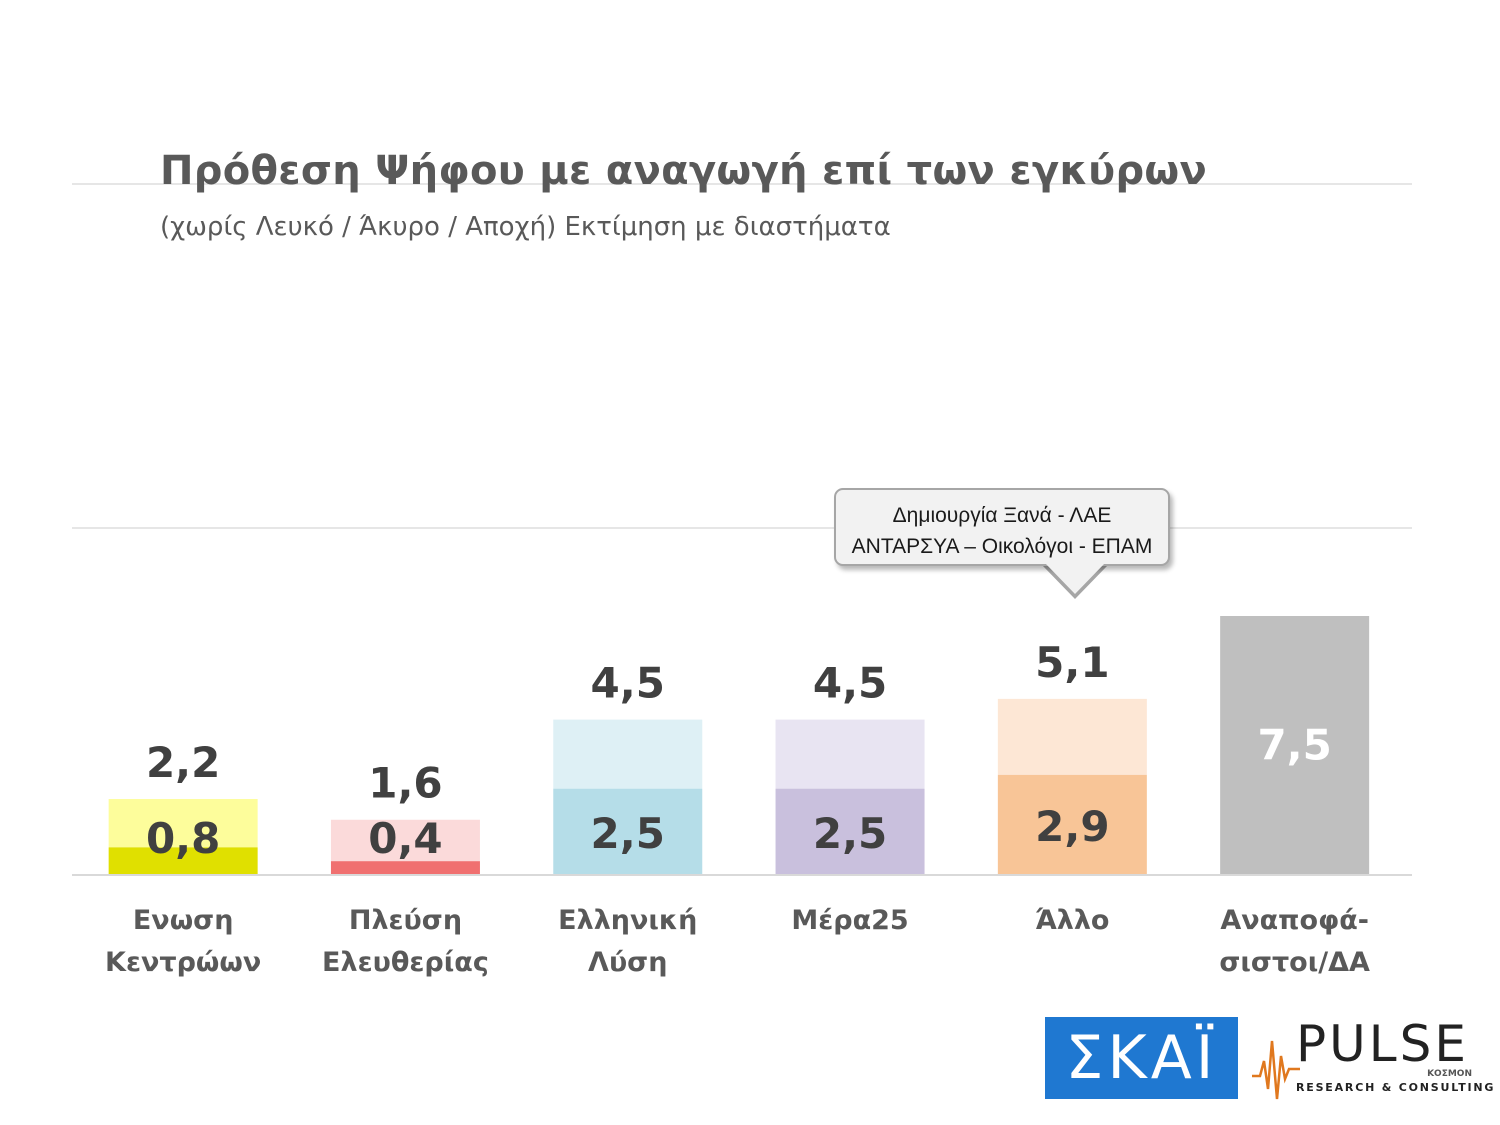 The height and width of the screenshot is (1125, 1500). What do you see at coordinates (1072, 736) in the screenshot?
I see `bar-5-range-segment` at bounding box center [1072, 736].